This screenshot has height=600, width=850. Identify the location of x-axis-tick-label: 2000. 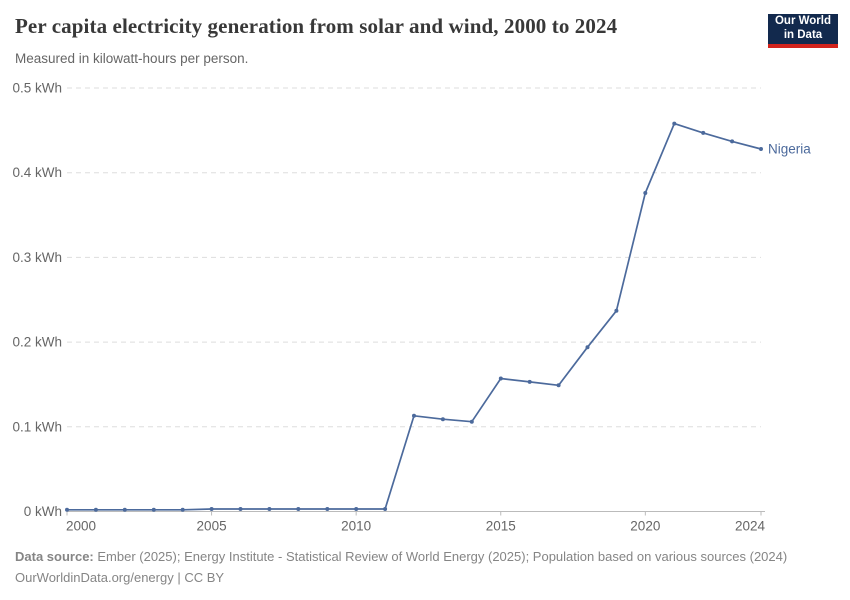
(81, 526).